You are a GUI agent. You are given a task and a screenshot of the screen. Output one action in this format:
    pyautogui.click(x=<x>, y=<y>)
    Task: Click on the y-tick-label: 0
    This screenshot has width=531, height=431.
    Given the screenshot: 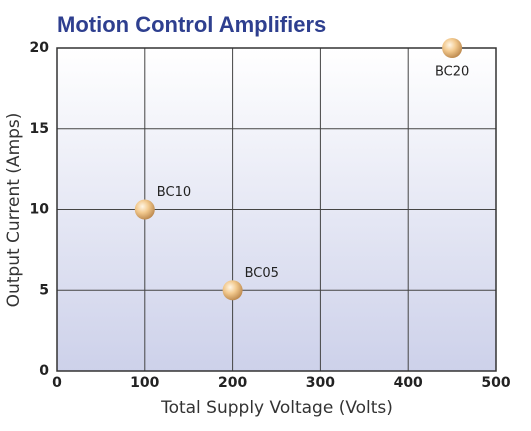 What is the action you would take?
    pyautogui.click(x=44, y=371)
    